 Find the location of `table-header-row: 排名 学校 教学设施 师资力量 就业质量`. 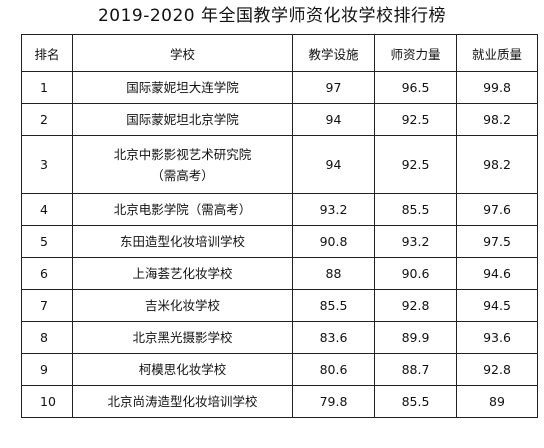

table-header-row: 排名 学校 教学设施 师资力量 就业质量 is located at coordinates (279, 53).